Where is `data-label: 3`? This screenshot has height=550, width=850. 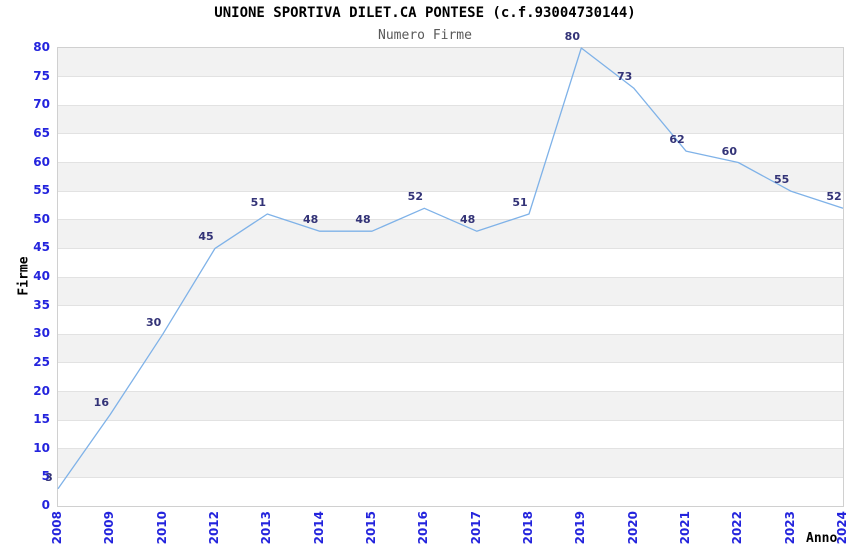
data-label: 3 is located at coordinates (49, 477).